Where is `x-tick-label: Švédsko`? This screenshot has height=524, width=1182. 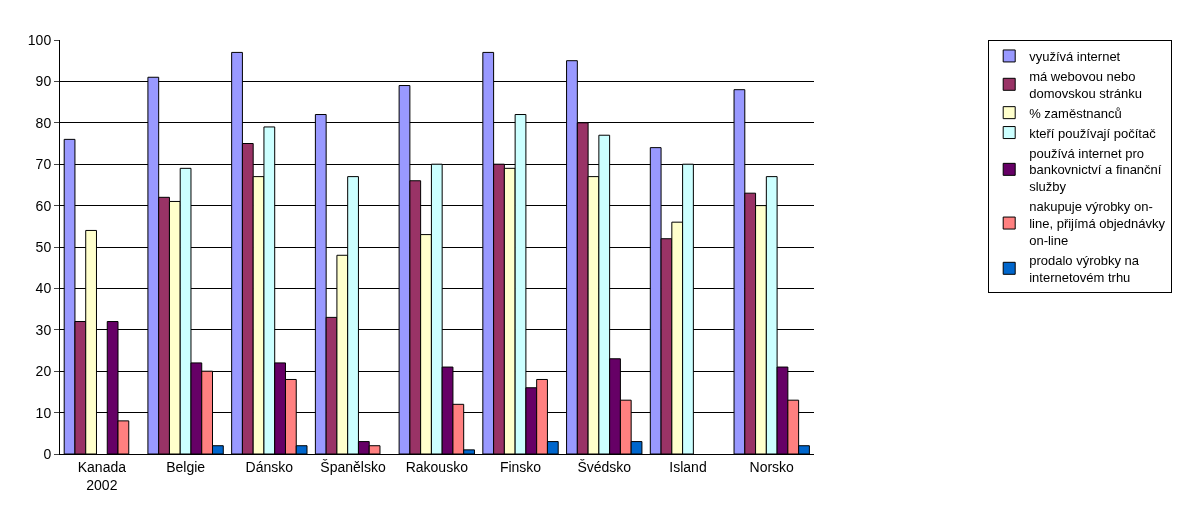
x-tick-label: Švédsko is located at coordinates (604, 466).